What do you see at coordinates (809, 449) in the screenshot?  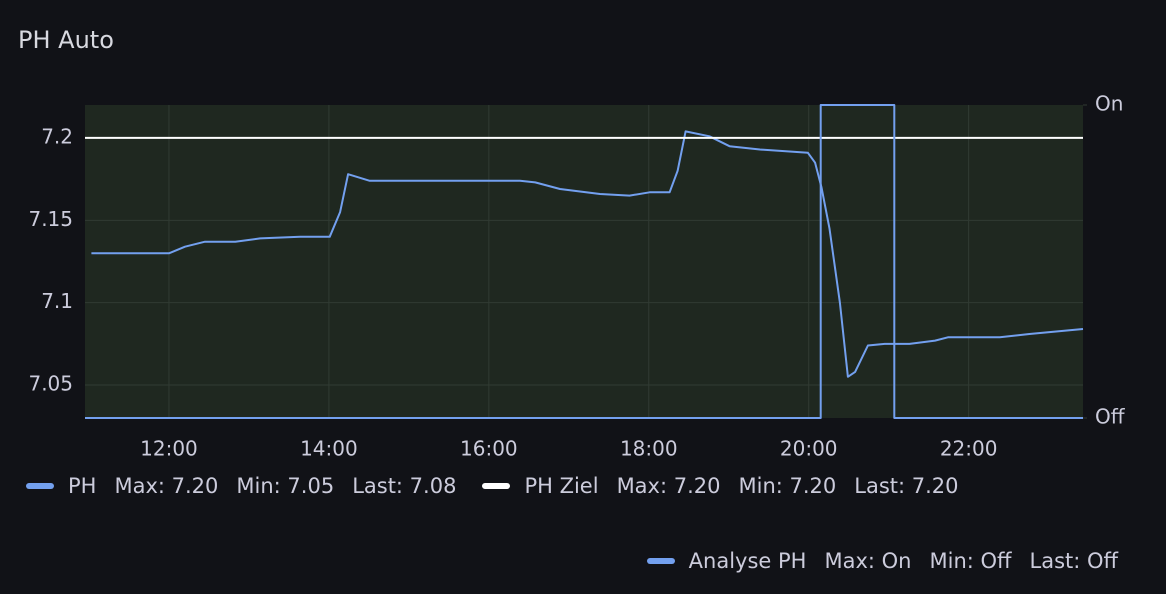 I see `x-tick-label: 20:00` at bounding box center [809, 449].